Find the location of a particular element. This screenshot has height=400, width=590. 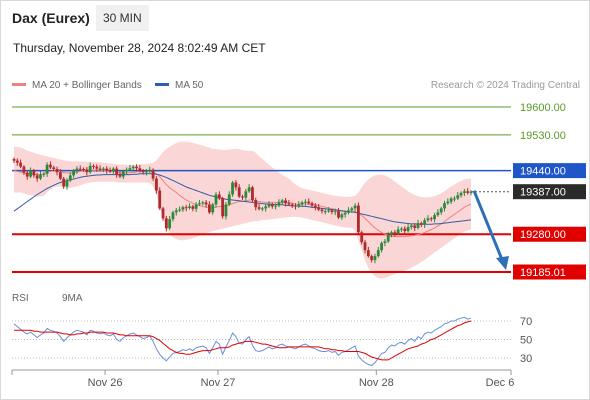

timeframe-badge: 30 MIN is located at coordinates (122, 18).